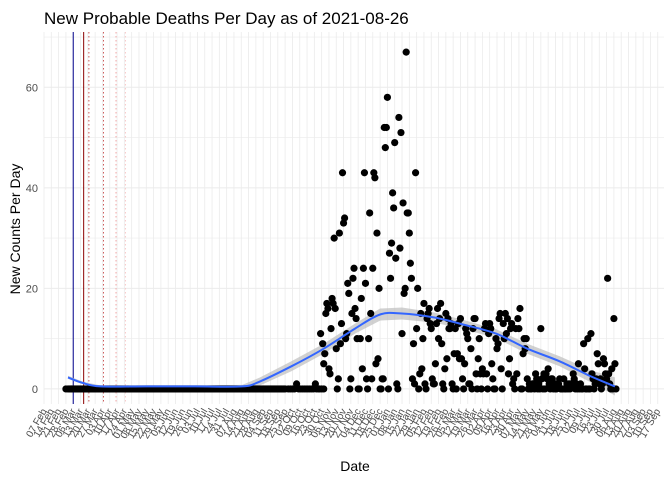 This screenshot has height=480, width=672. I want to click on smooth-line, so click(341, 349).